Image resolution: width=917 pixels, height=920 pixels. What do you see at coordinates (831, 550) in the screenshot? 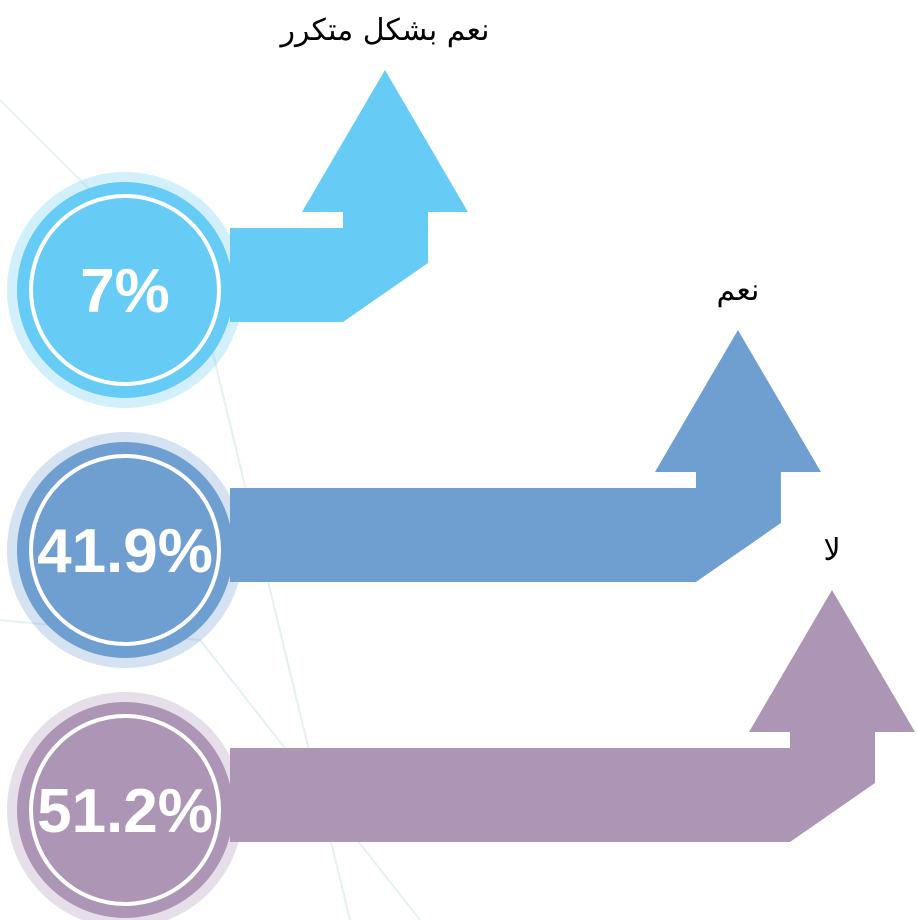
I see `category-label: لا` at bounding box center [831, 550].